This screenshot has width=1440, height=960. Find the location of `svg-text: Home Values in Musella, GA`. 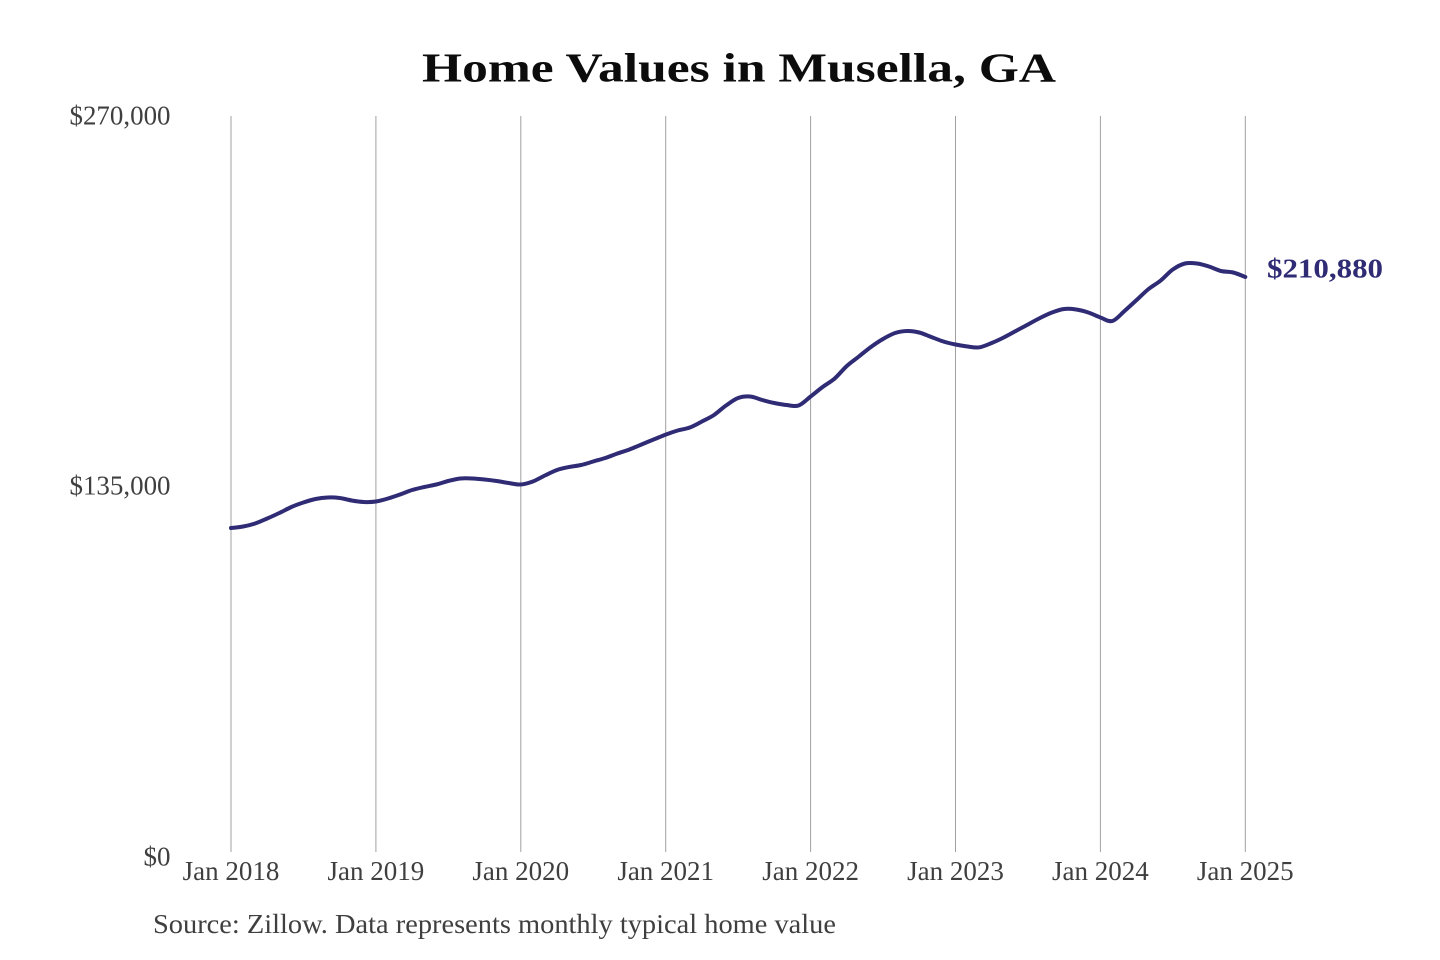

svg-text: Home Values in Musella, GA is located at coordinates (739, 68).